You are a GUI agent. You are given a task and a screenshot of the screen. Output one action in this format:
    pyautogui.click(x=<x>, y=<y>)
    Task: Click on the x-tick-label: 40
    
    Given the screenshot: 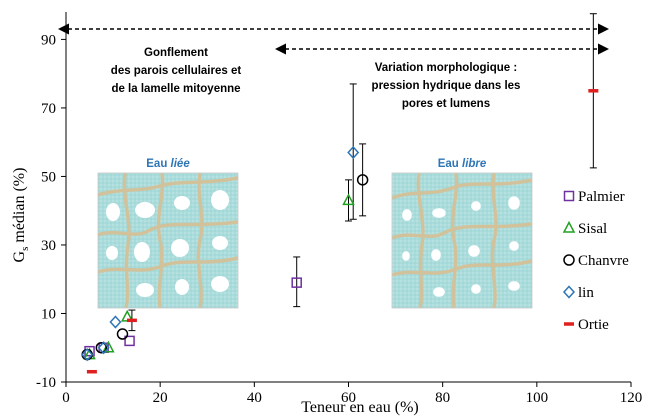 What is the action you would take?
    pyautogui.click(x=254, y=398)
    